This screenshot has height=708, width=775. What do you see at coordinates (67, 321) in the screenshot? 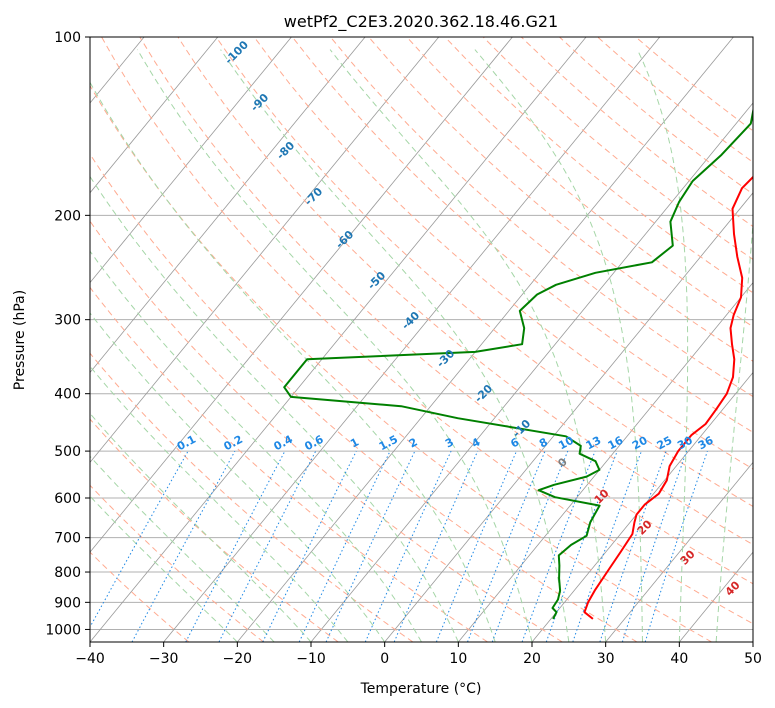
I see `y-tick-label: 300` at bounding box center [67, 321].